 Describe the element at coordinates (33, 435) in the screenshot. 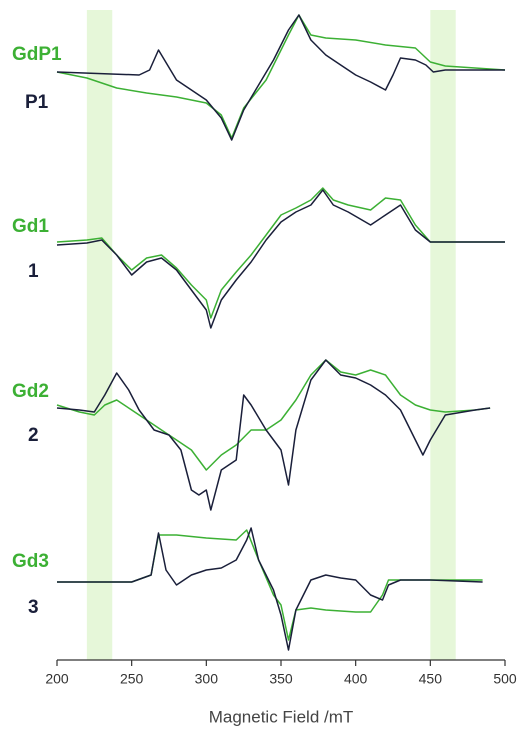

I see `trace-label: 2` at that location.